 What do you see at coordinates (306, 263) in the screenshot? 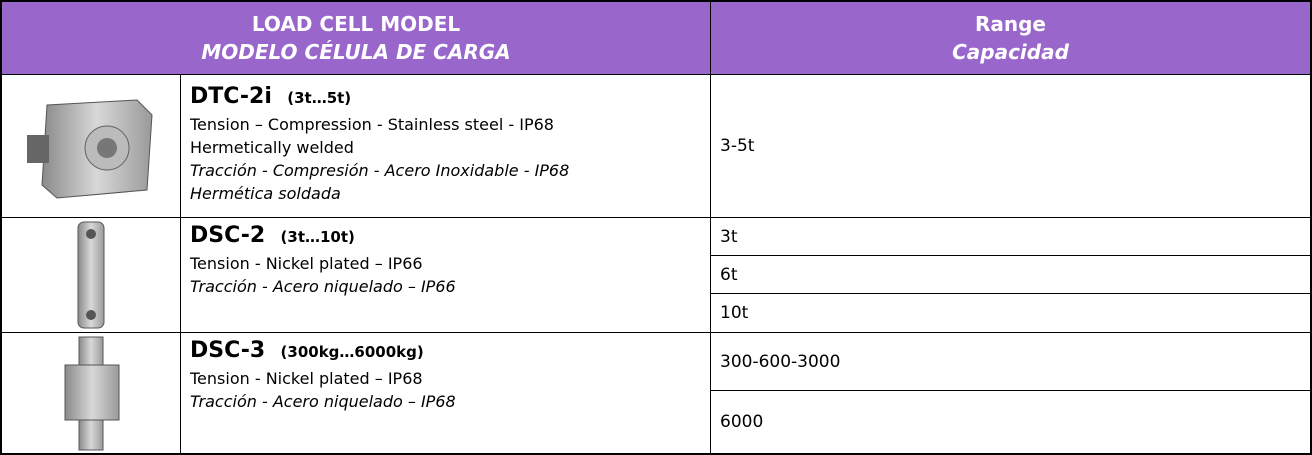
I see `desc-line: Tension - Nickel plated – IP66` at bounding box center [306, 263].